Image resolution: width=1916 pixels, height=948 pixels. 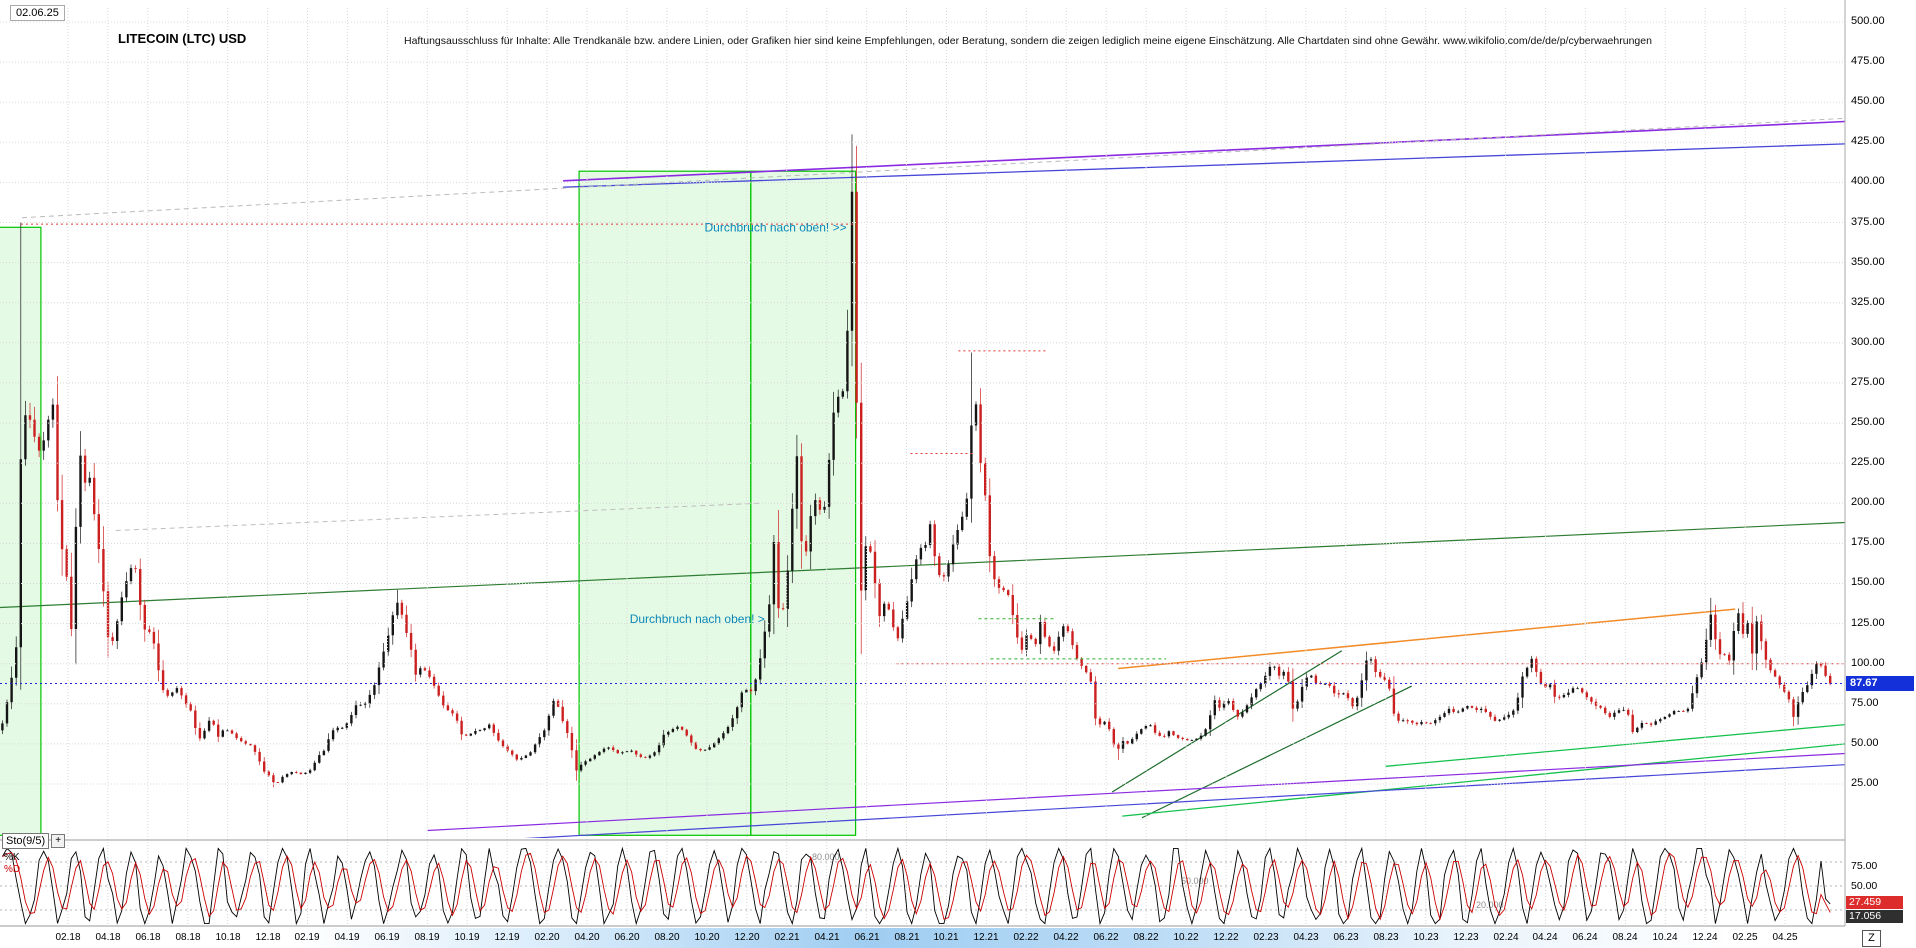 What do you see at coordinates (37, 13) in the screenshot?
I see `date-stamp: 02.06.25` at bounding box center [37, 13].